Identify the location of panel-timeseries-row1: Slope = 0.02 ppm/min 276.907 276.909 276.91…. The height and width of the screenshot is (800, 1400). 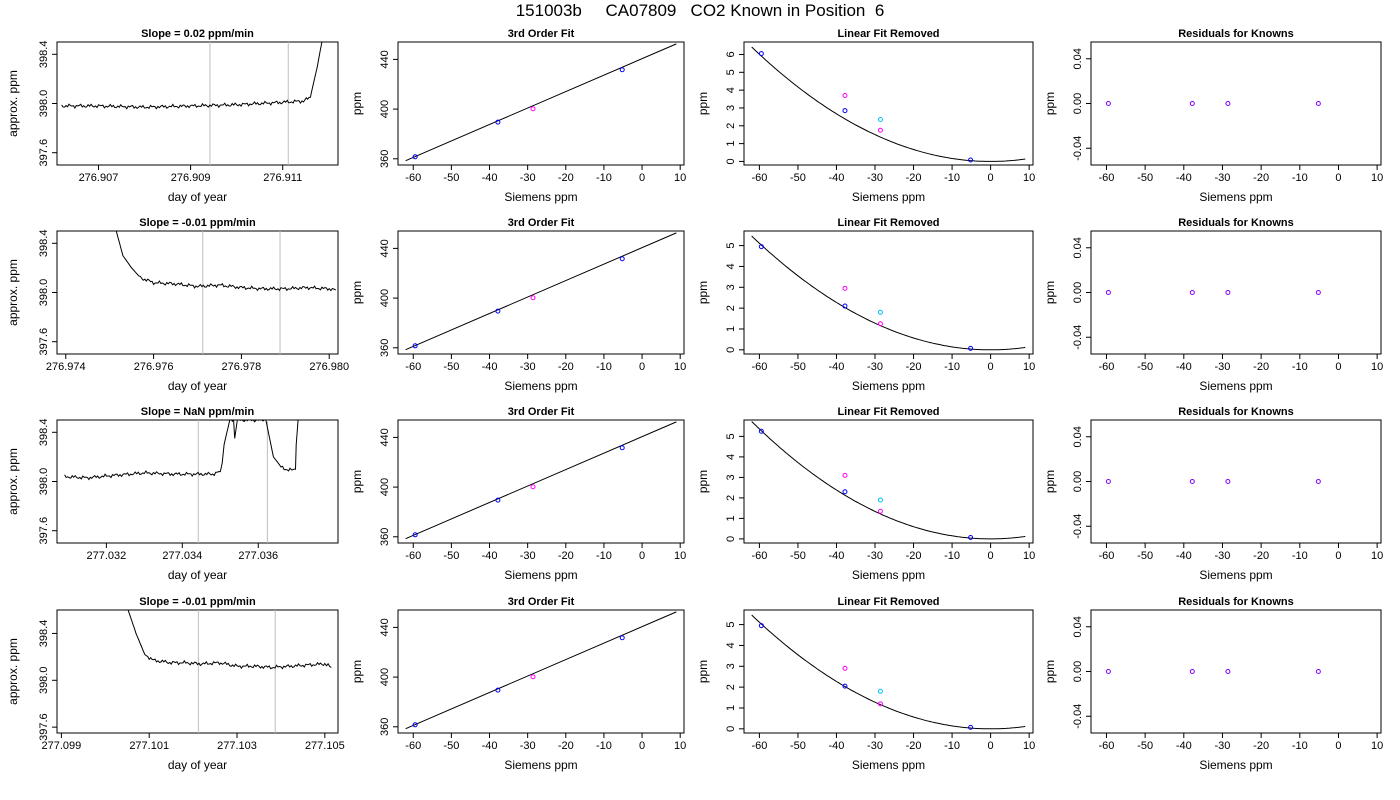
(172, 116).